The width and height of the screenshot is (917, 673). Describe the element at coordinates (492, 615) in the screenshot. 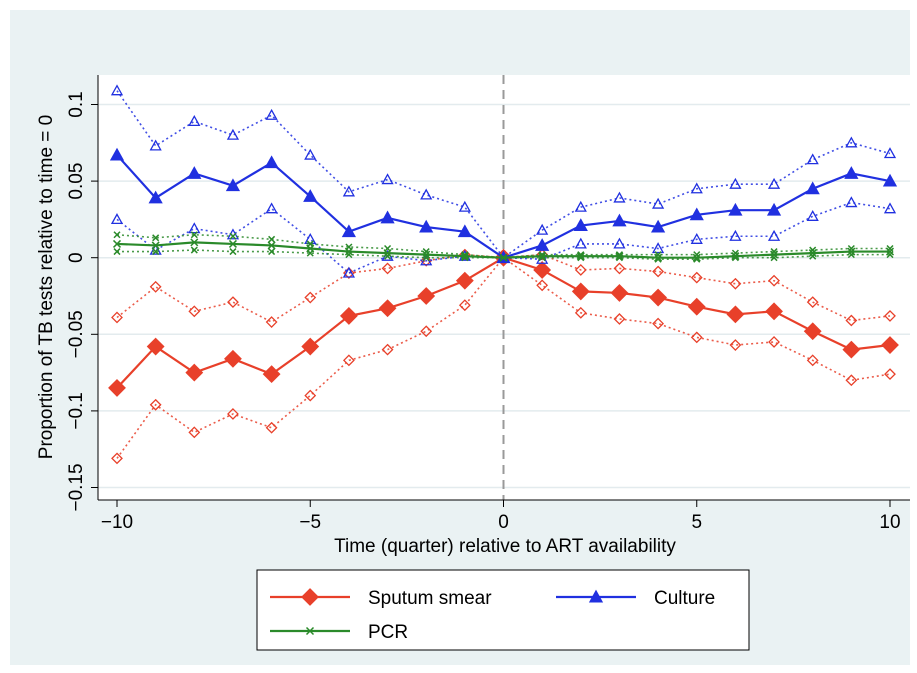

I see `legend-items: Sputum smear Culture PCR` at that location.